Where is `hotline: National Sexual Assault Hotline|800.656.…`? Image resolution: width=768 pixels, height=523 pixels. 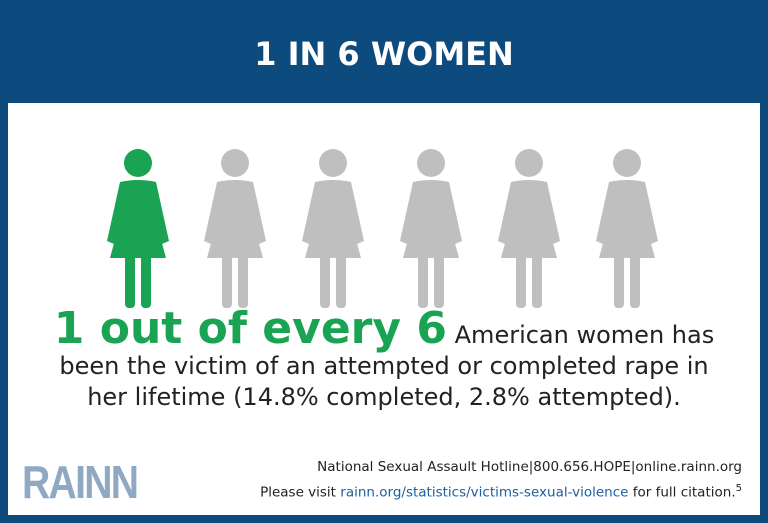 hotline: National Sexual Assault Hotline|800.656.… is located at coordinates (529, 467).